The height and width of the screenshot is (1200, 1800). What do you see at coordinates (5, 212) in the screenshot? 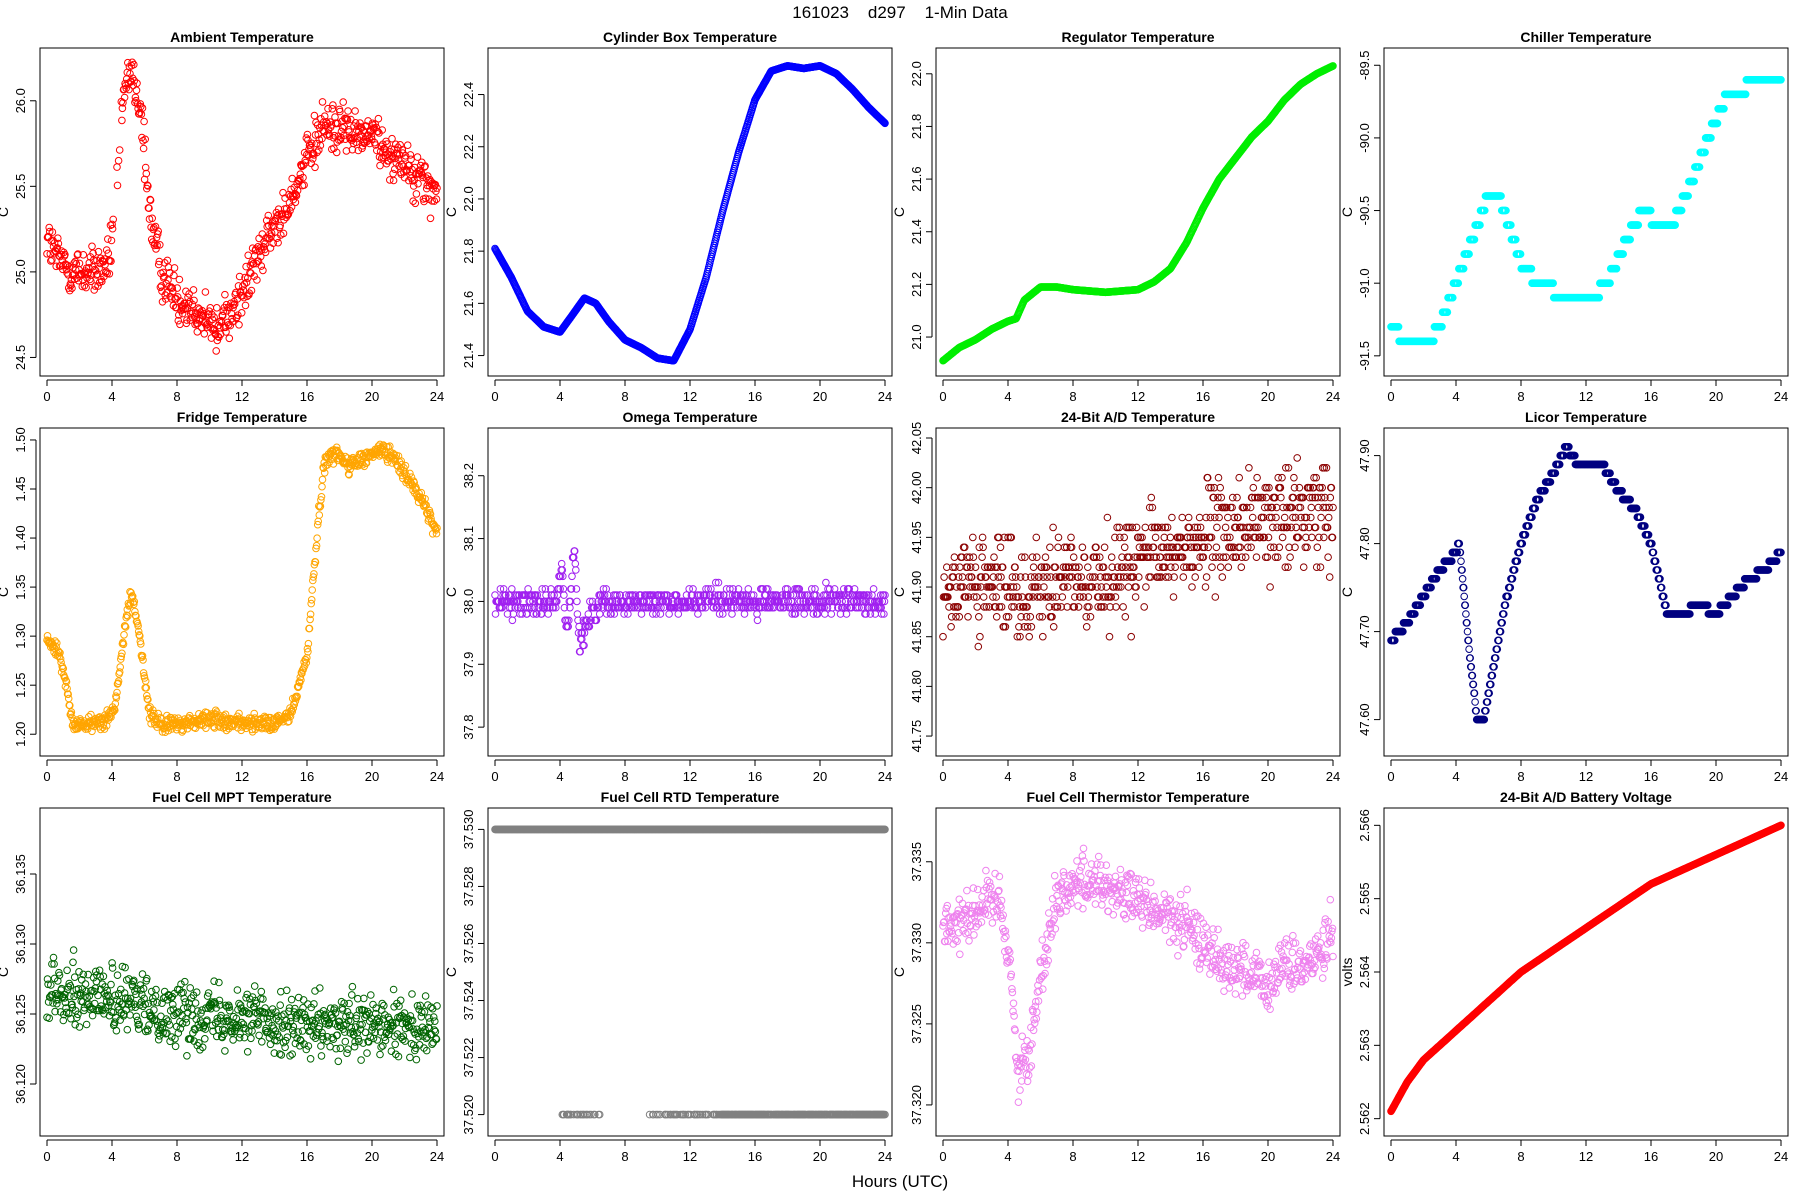
I see `y-axis-label: C` at bounding box center [5, 212].